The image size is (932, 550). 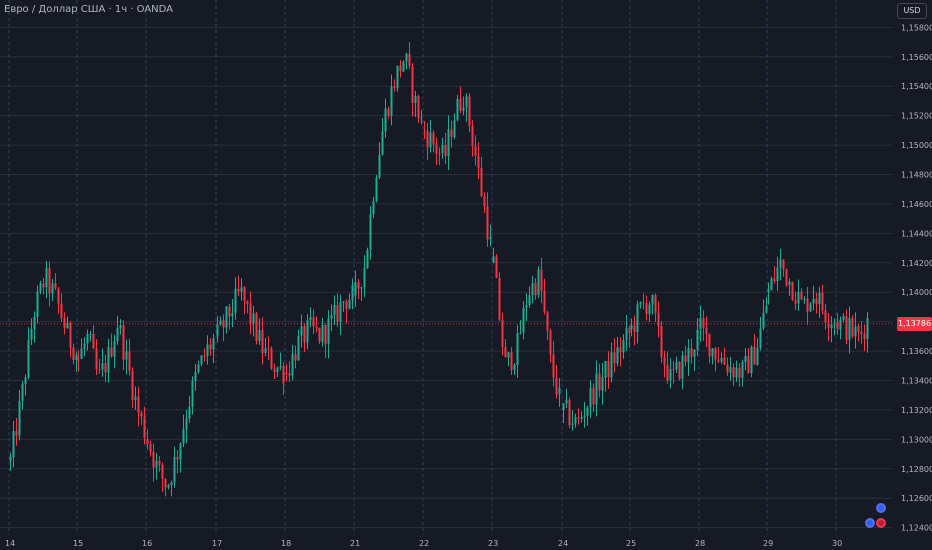 What do you see at coordinates (916, 233) in the screenshot?
I see `price-tick-label: 1,14400` at bounding box center [916, 233].